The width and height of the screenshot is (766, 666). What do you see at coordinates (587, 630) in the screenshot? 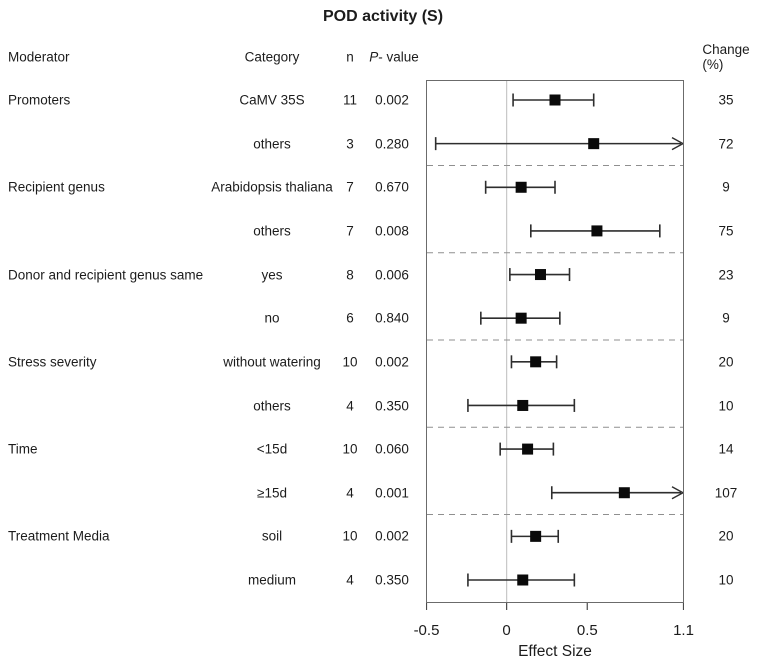
I see `axis-tick-label: 0.5` at bounding box center [587, 630].